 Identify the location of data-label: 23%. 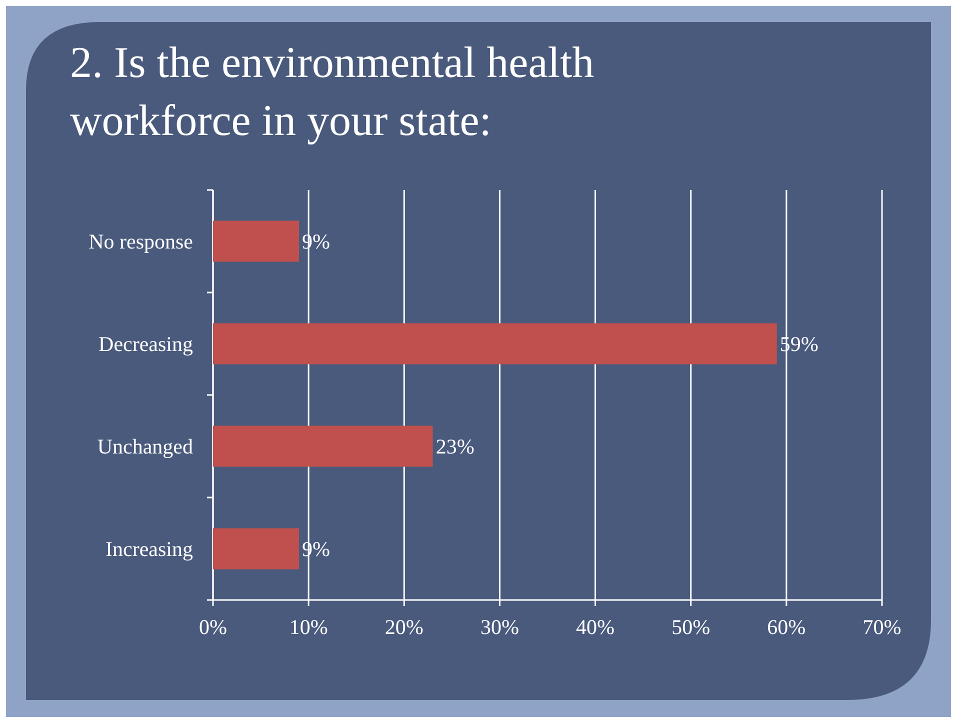
(455, 446).